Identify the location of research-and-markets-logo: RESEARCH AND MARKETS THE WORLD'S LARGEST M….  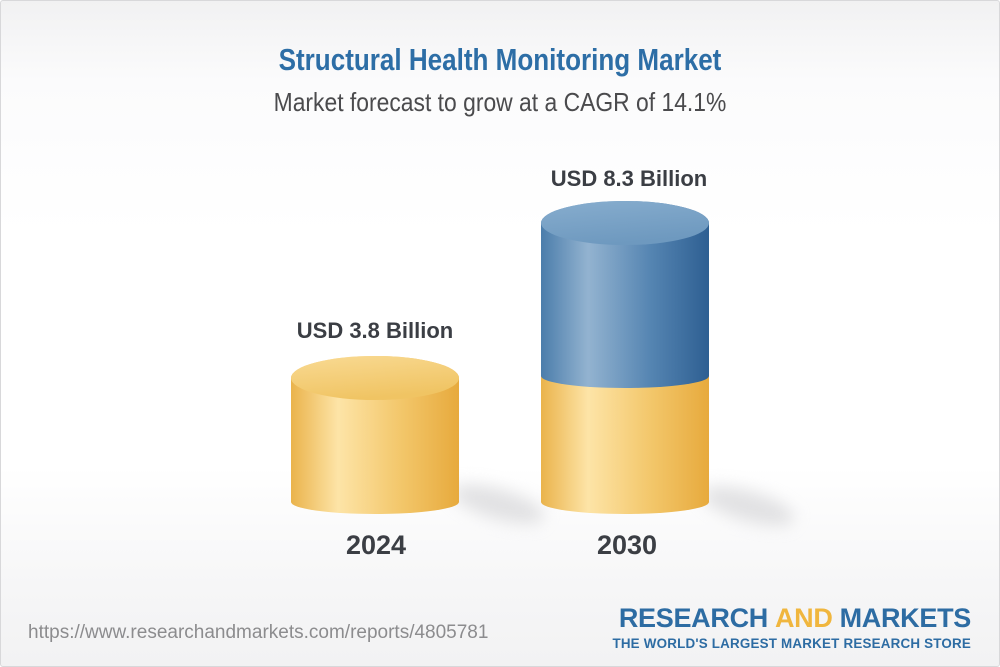
(791, 627).